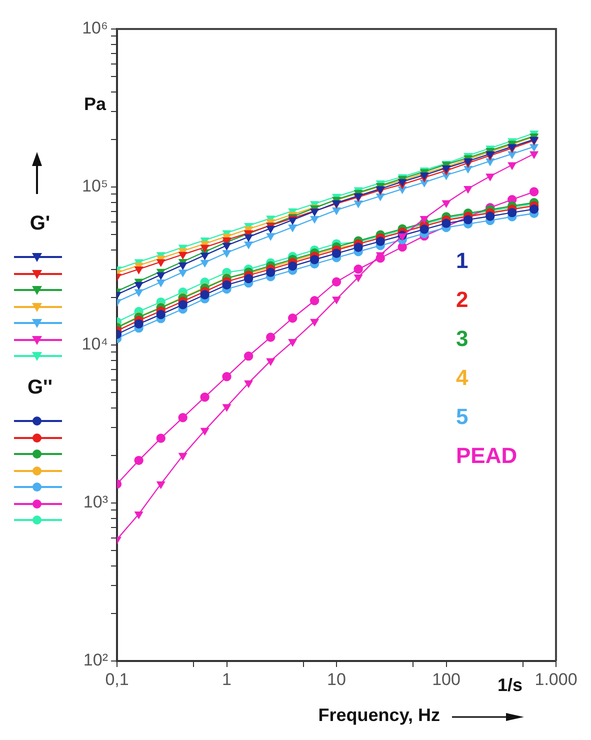 This screenshot has width=591, height=740. Describe the element at coordinates (379, 714) in the screenshot. I see `x-axis-title: Frequency, Hz` at that location.